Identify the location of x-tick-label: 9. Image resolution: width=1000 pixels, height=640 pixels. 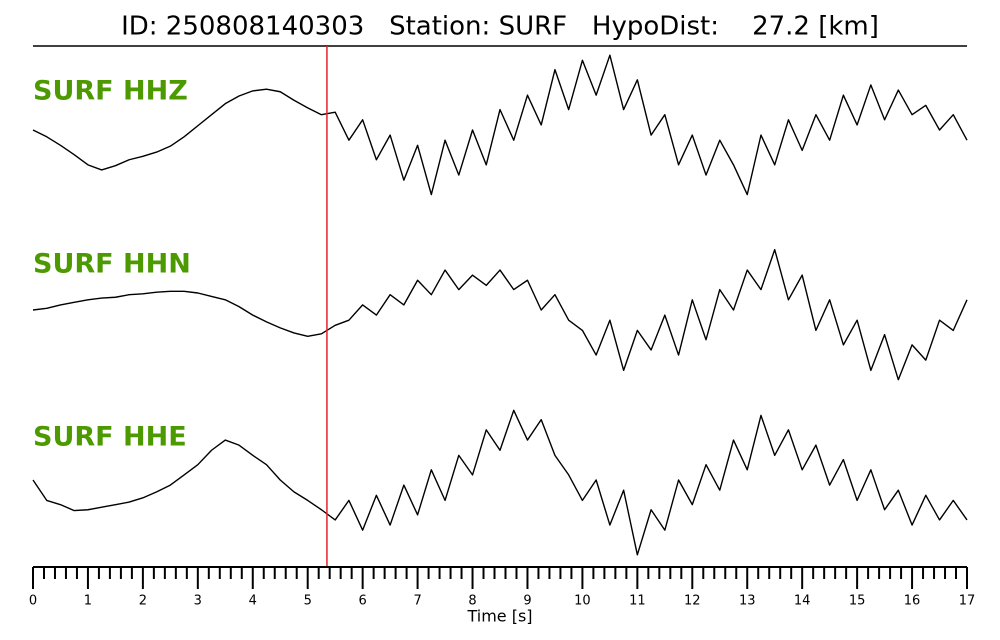
(527, 601).